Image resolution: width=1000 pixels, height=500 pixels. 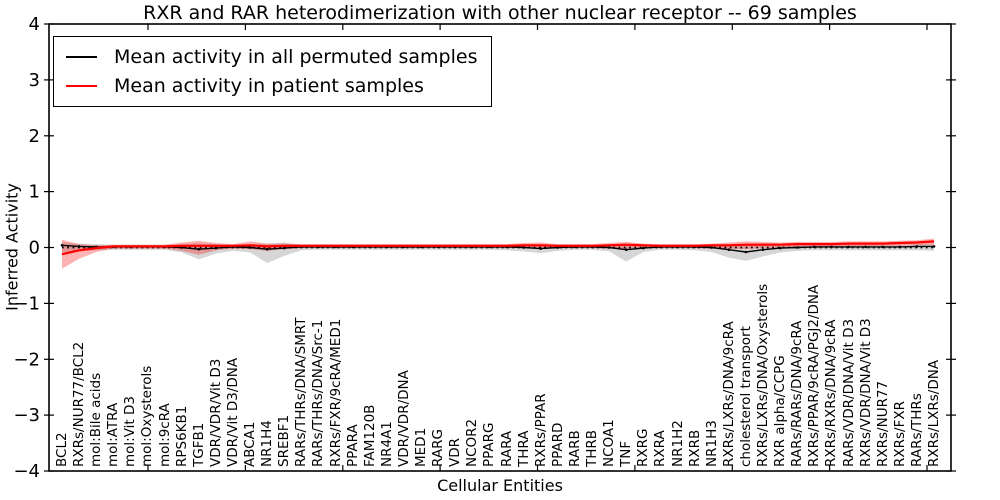 I want to click on y-tick-label: −1, so click(x=26, y=303).